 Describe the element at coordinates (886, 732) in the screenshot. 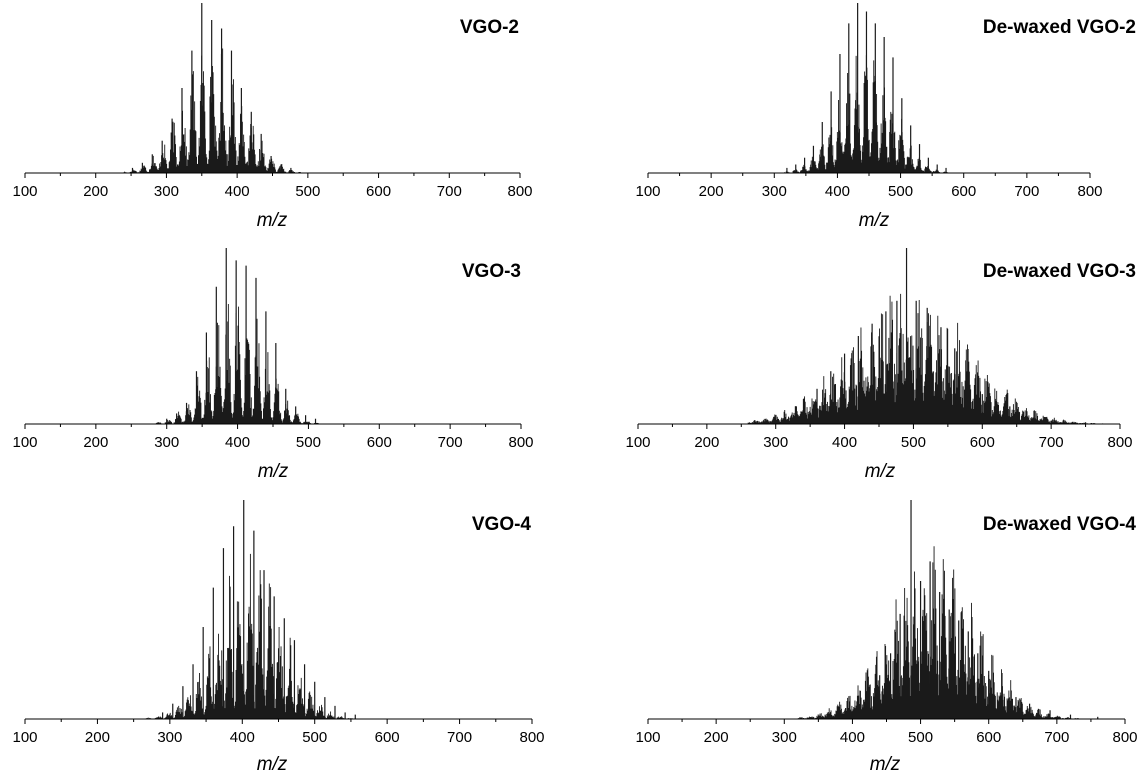

I see `x-axis-dewaxed-vgo-4: 100 200 300 400 500 600 700 800` at that location.